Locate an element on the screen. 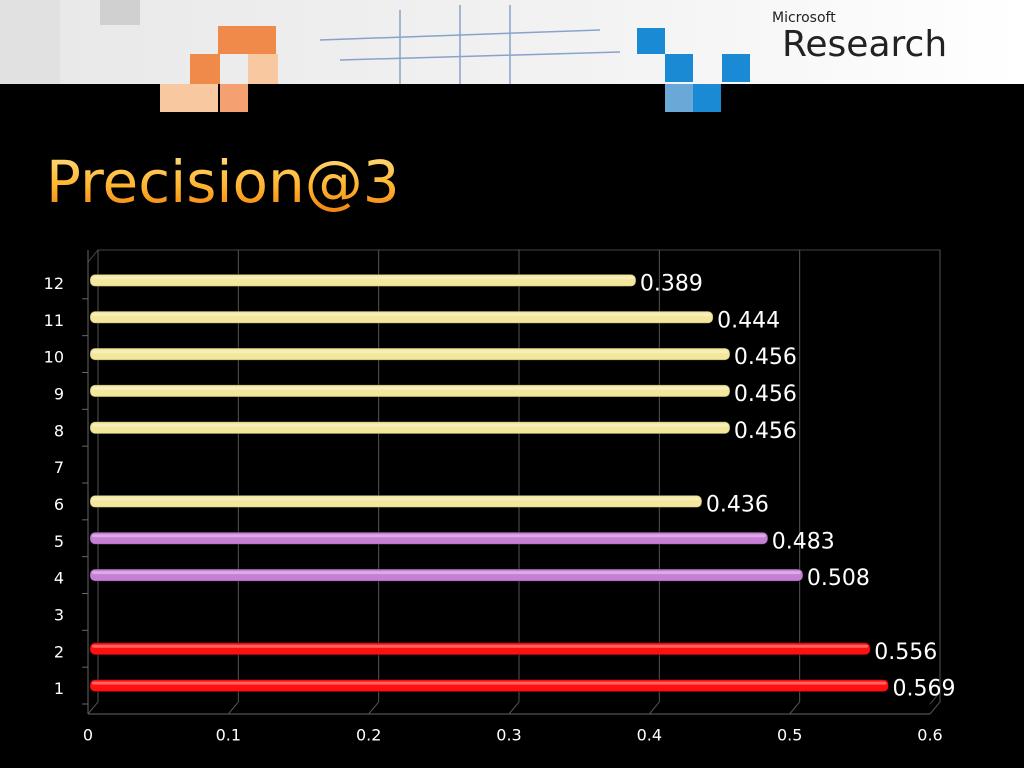 This screenshot has height=768, width=1024. y-tick-label: 5 is located at coordinates (59, 541).